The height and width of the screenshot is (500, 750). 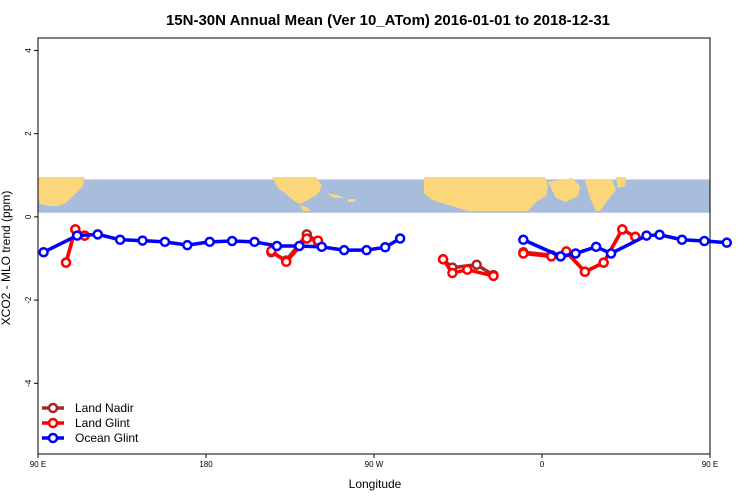 I want to click on legend-item-land-glint: Land Glint, so click(x=86, y=423).